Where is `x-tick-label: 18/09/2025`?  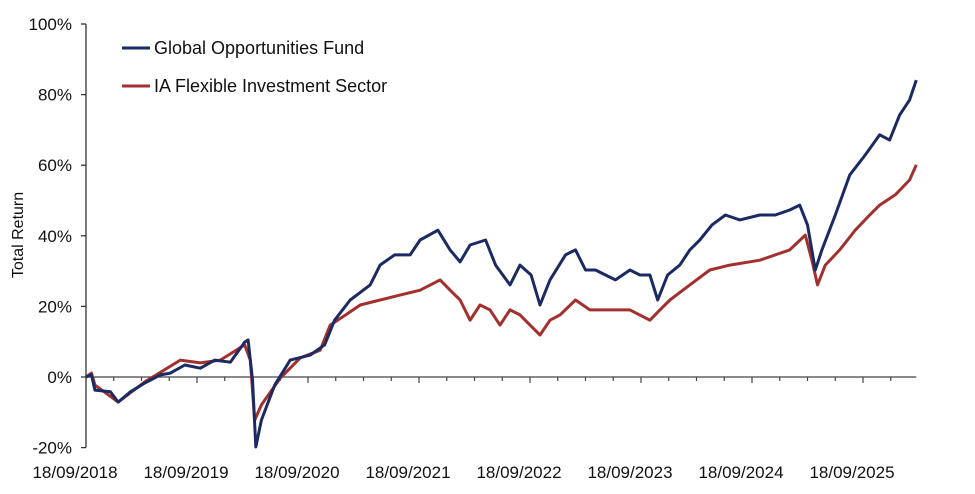
x-tick-label: 18/09/2025 is located at coordinates (851, 472).